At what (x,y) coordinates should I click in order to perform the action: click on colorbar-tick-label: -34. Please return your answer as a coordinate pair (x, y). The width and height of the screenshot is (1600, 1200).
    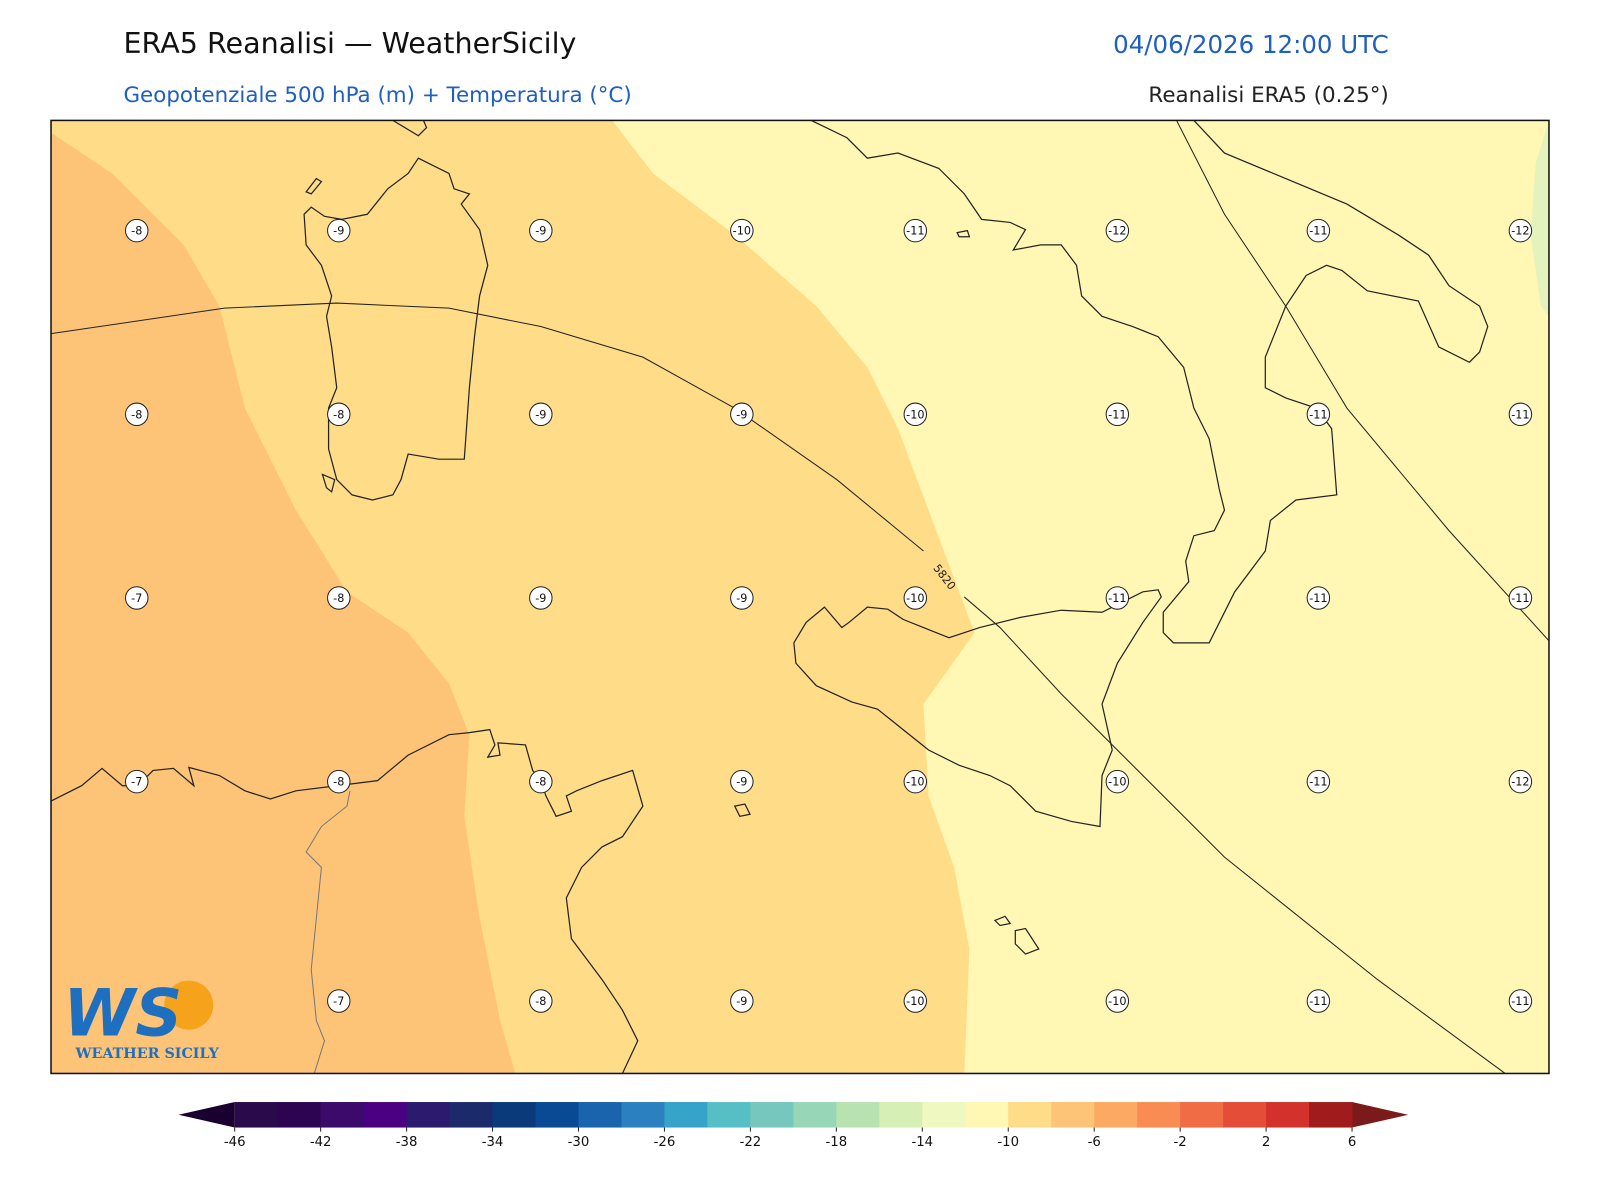
    Looking at the image, I should click on (493, 1142).